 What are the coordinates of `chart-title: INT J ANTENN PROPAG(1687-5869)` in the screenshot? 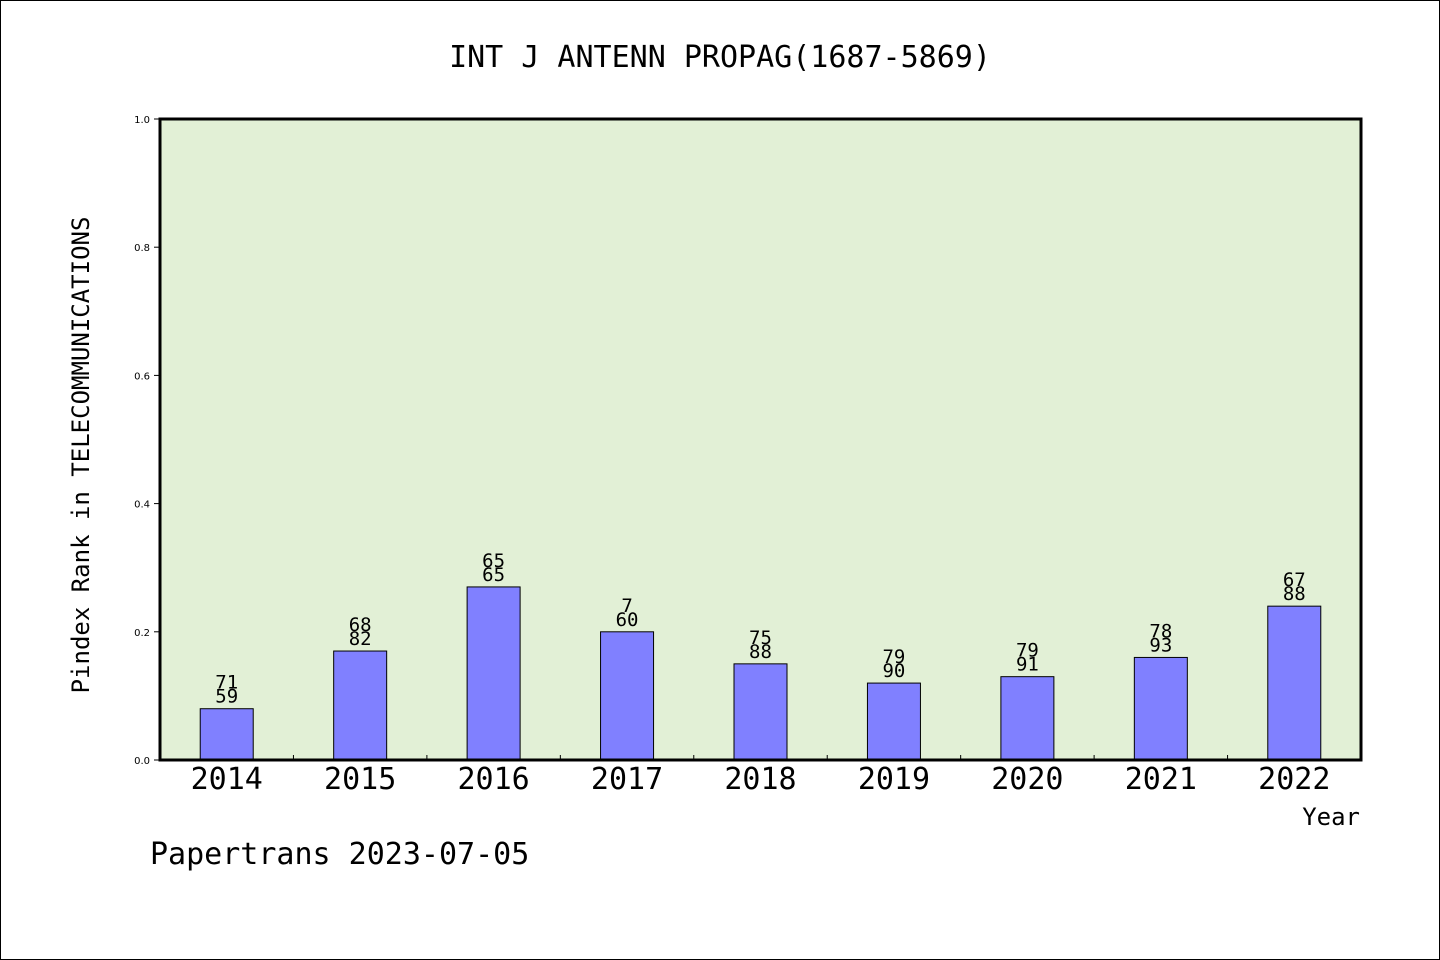 It's located at (720, 57).